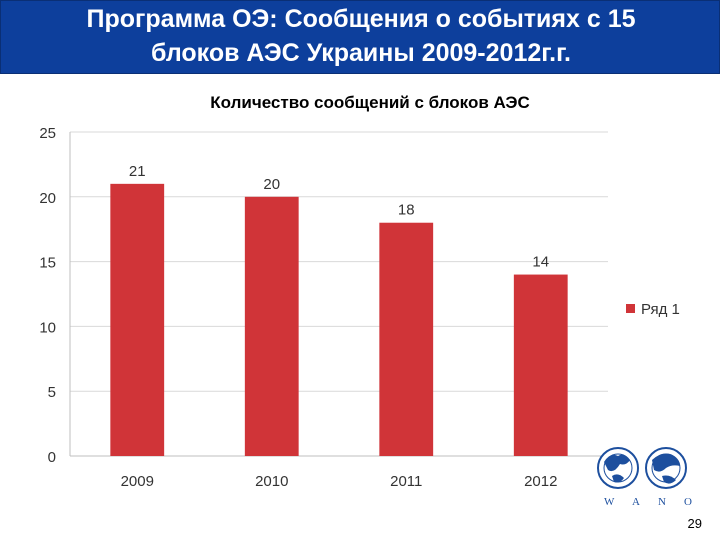  Describe the element at coordinates (137, 171) in the screenshot. I see `data-label-2009: 21` at that location.